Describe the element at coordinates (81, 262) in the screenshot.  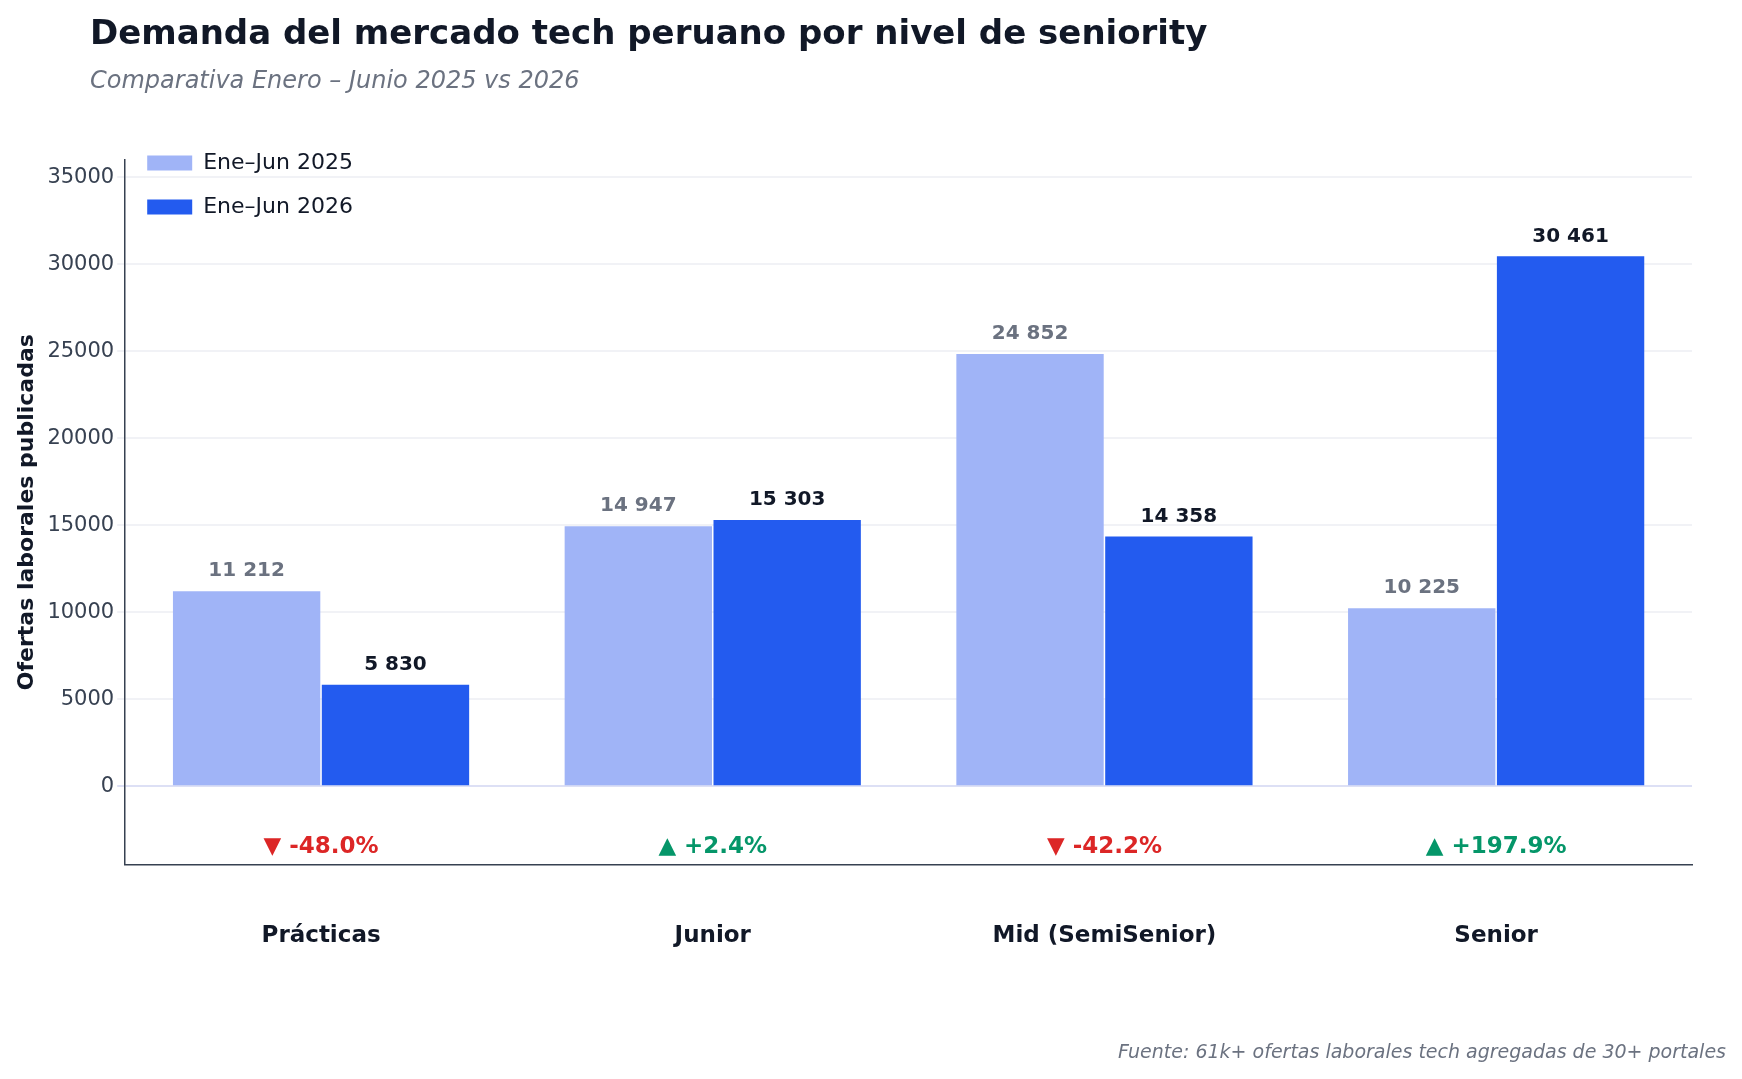
I see `y-tick-label: 30000` at that location.